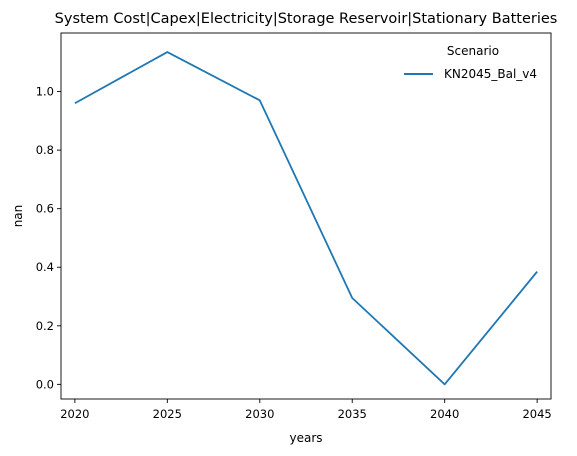 This screenshot has height=456, width=577. What do you see at coordinates (536, 414) in the screenshot?
I see `x-tick-label: 2045` at bounding box center [536, 414].